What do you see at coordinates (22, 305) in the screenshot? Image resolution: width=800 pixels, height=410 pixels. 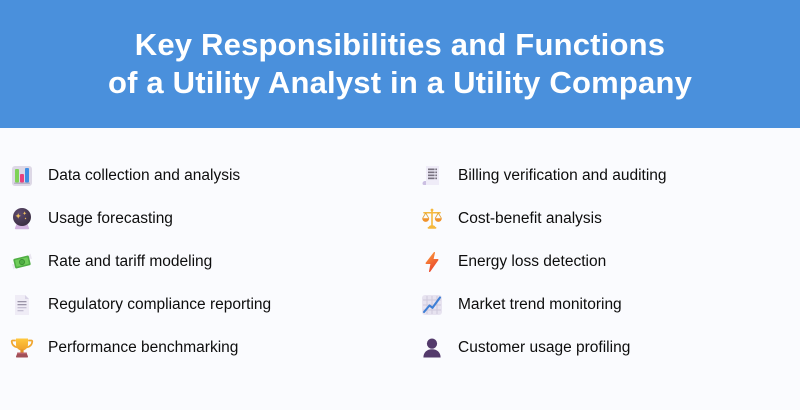 I see `document-icon` at bounding box center [22, 305].